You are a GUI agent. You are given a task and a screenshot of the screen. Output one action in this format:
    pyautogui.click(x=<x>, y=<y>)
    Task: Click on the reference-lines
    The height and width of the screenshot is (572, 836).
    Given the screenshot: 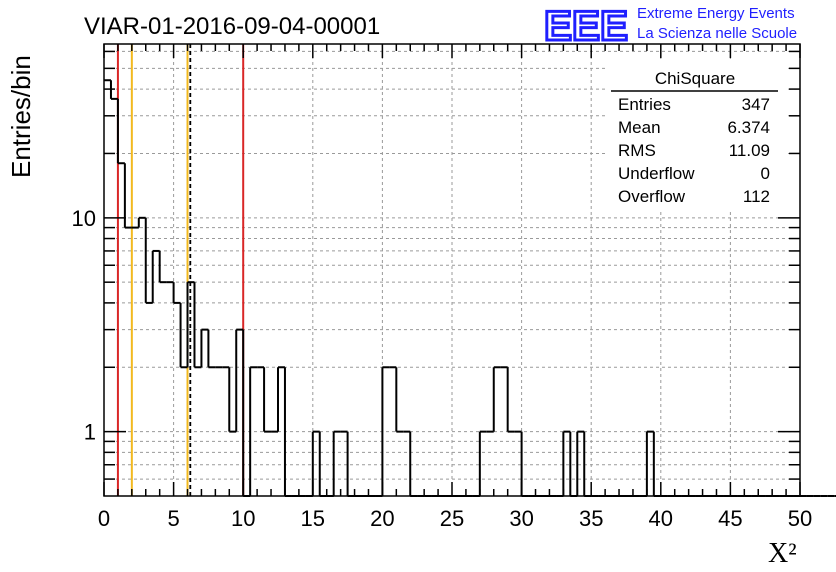 What is the action you would take?
    pyautogui.click(x=180, y=270)
    